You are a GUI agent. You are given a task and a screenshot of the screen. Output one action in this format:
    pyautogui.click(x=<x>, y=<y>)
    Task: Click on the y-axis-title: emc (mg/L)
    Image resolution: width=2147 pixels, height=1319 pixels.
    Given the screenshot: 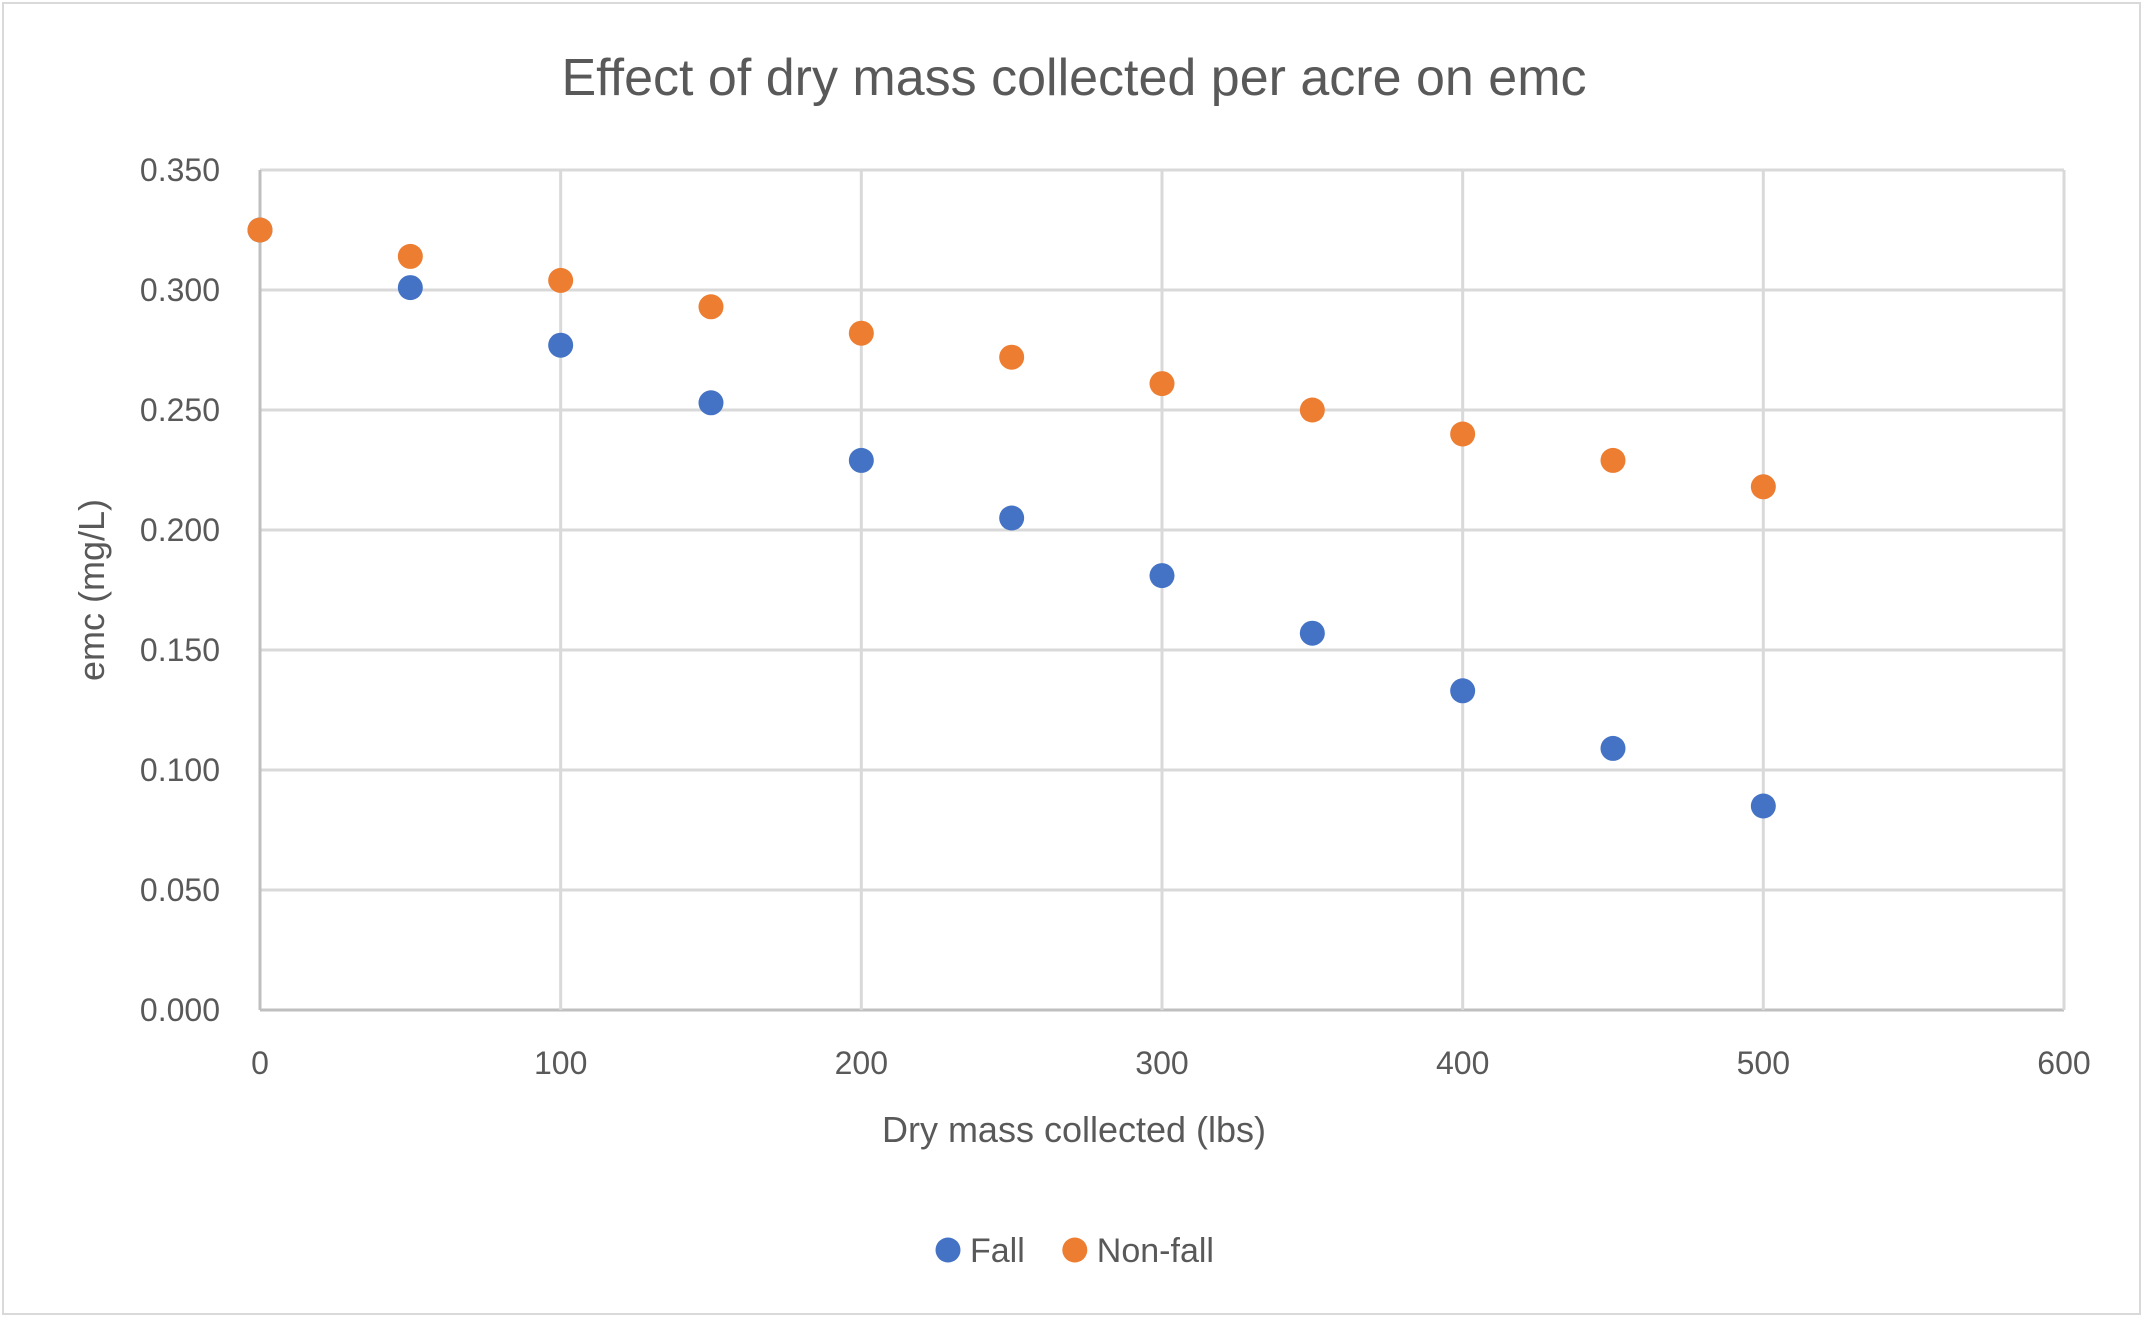 What is the action you would take?
    pyautogui.click(x=91, y=590)
    